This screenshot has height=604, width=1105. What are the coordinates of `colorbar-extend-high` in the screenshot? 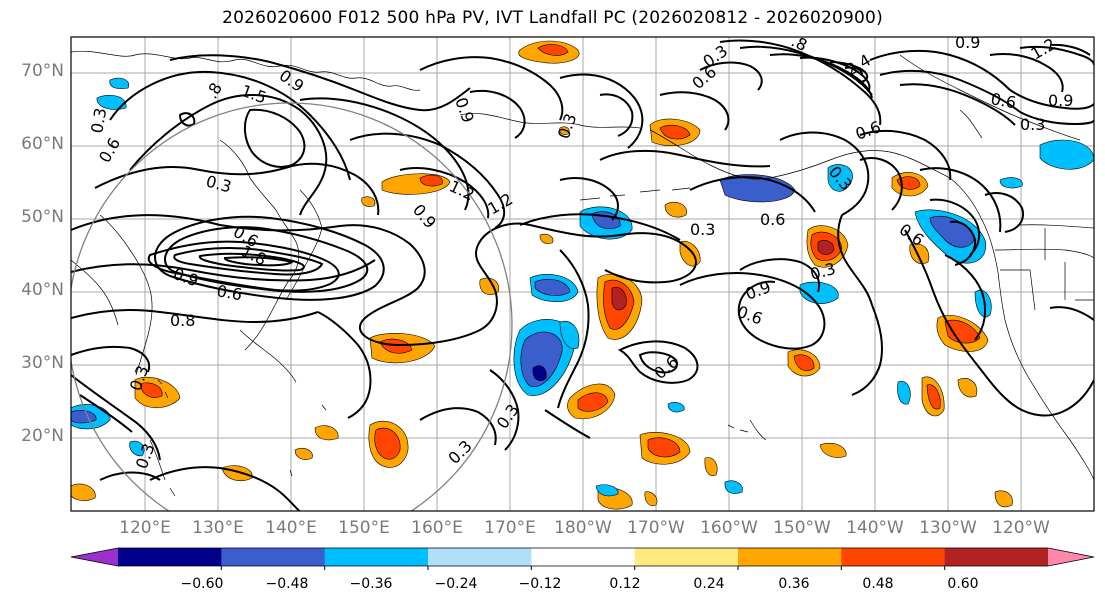 It's located at (1071, 557).